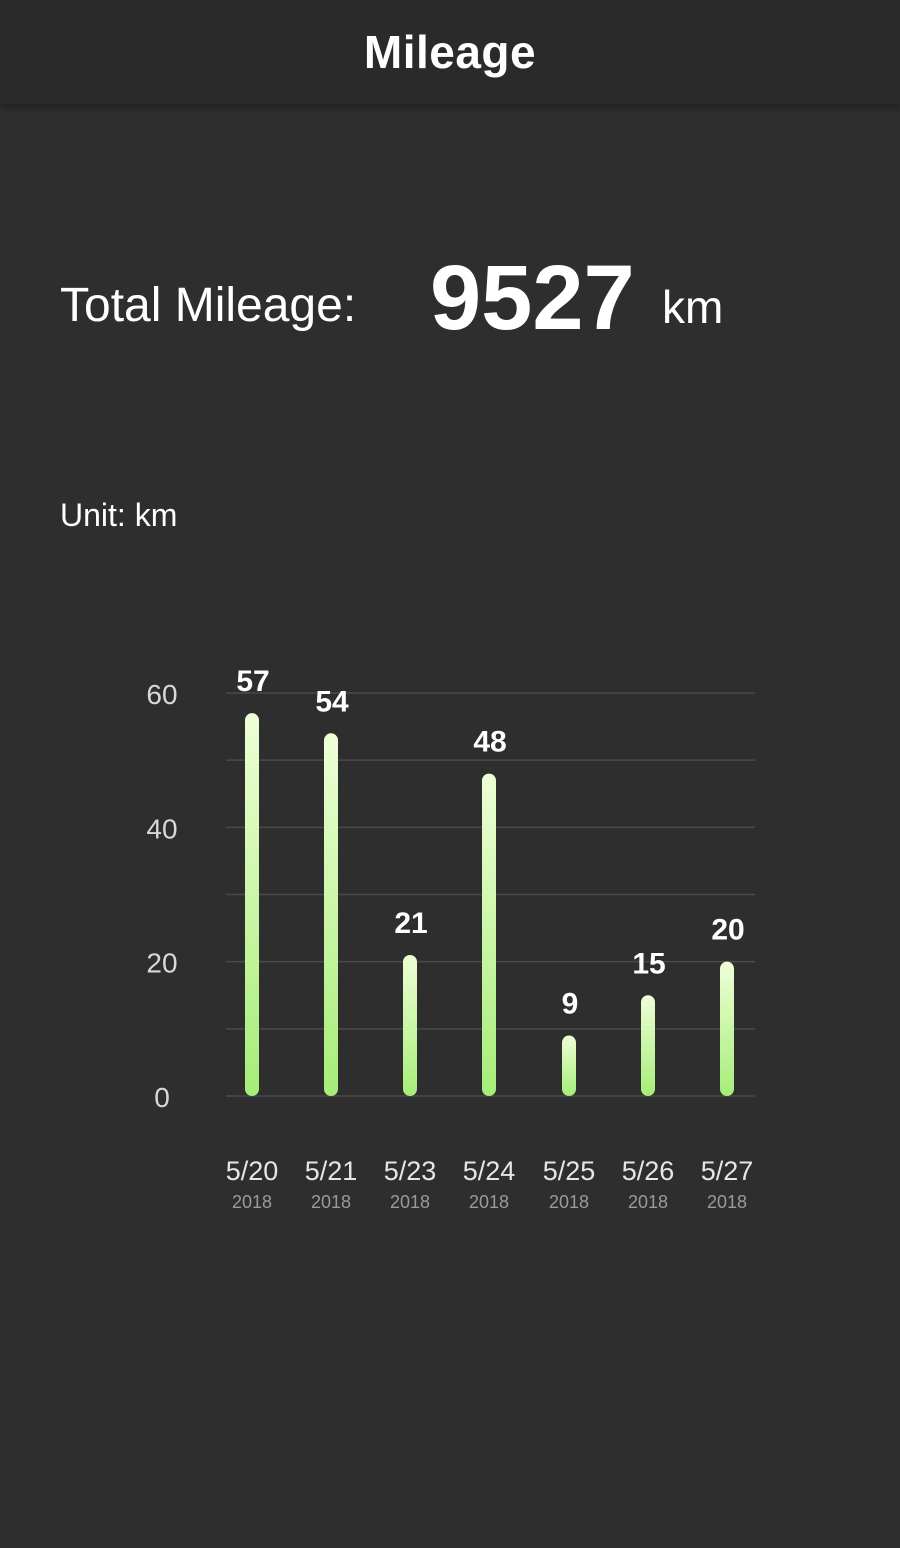  I want to click on bar-5/25, so click(569, 1065).